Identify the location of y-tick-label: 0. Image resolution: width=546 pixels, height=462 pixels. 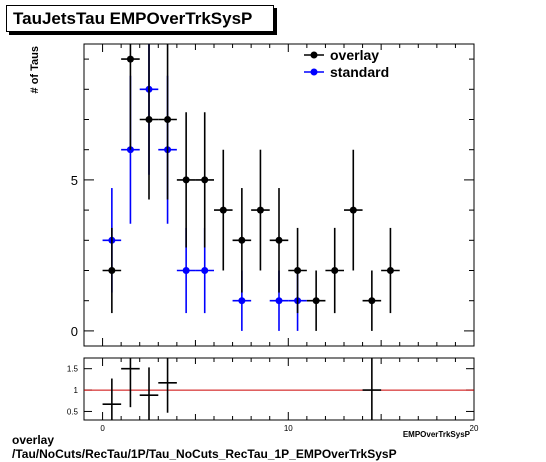
(74, 331).